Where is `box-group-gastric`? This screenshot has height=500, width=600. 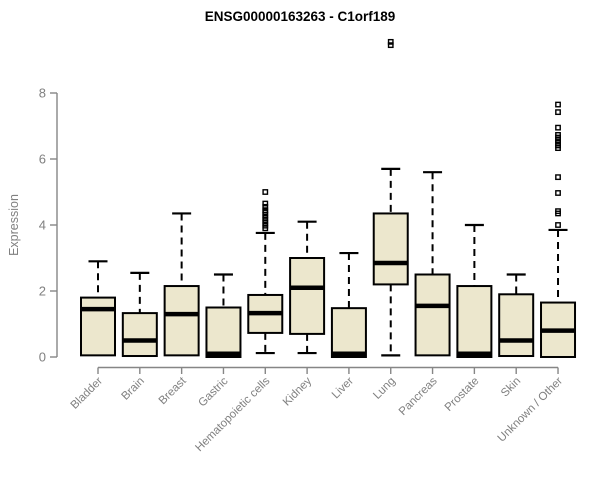
box-group-gastric is located at coordinates (223, 315).